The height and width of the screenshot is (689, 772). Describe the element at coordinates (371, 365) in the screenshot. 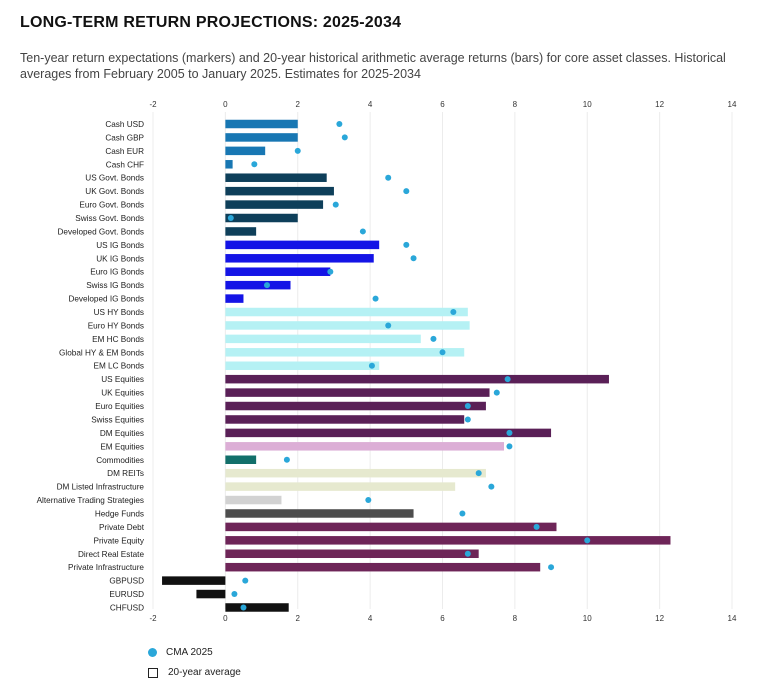

I see `marker-em-lc-bonds` at that location.